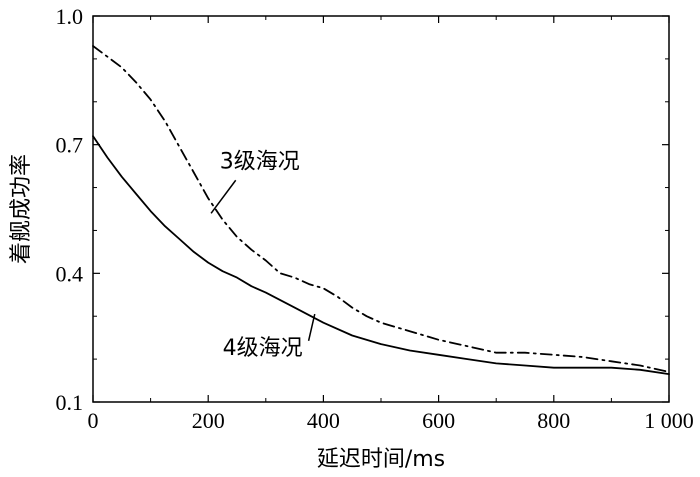  Describe the element at coordinates (208, 420) in the screenshot. I see `x-tick-label: 200` at that location.